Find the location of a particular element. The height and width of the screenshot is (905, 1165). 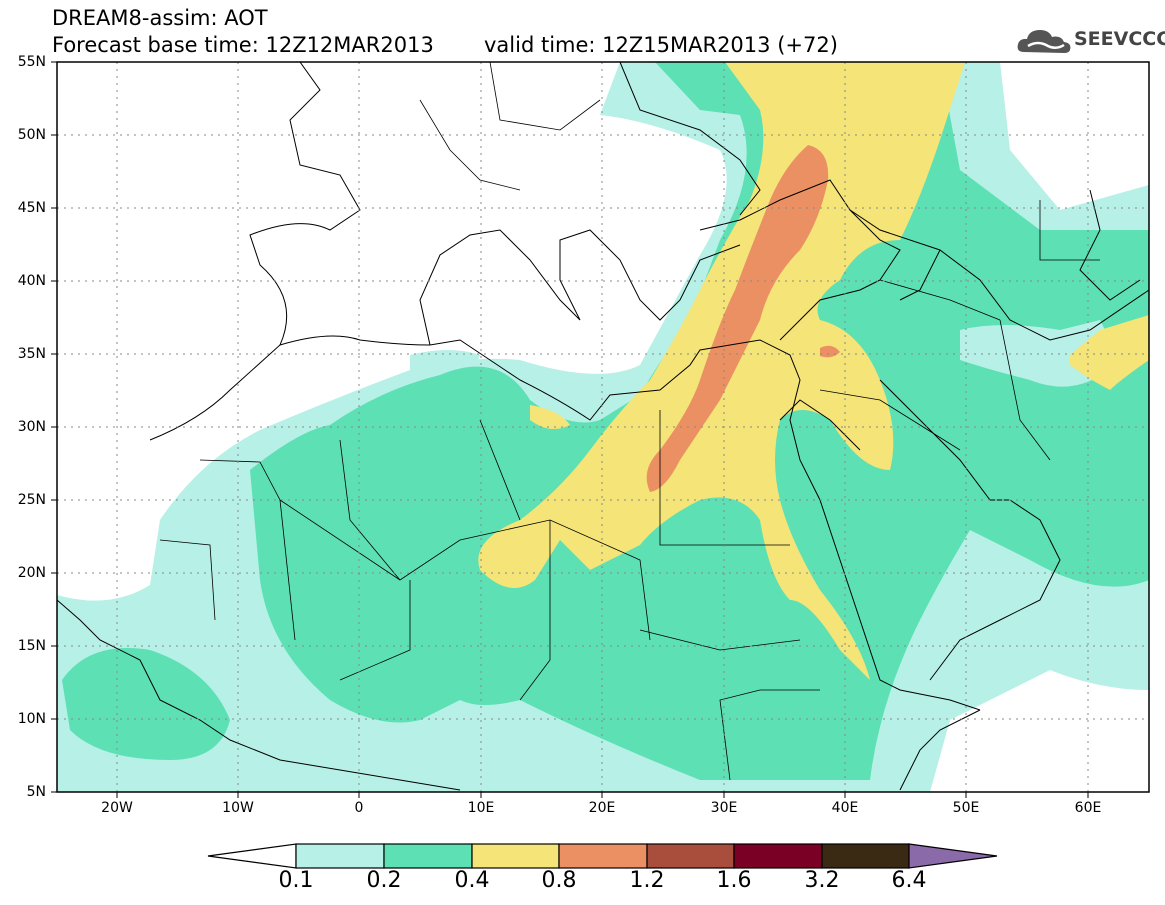

forecast-base-time: Forecast base time: 12Z12MAR2013 is located at coordinates (243, 45).